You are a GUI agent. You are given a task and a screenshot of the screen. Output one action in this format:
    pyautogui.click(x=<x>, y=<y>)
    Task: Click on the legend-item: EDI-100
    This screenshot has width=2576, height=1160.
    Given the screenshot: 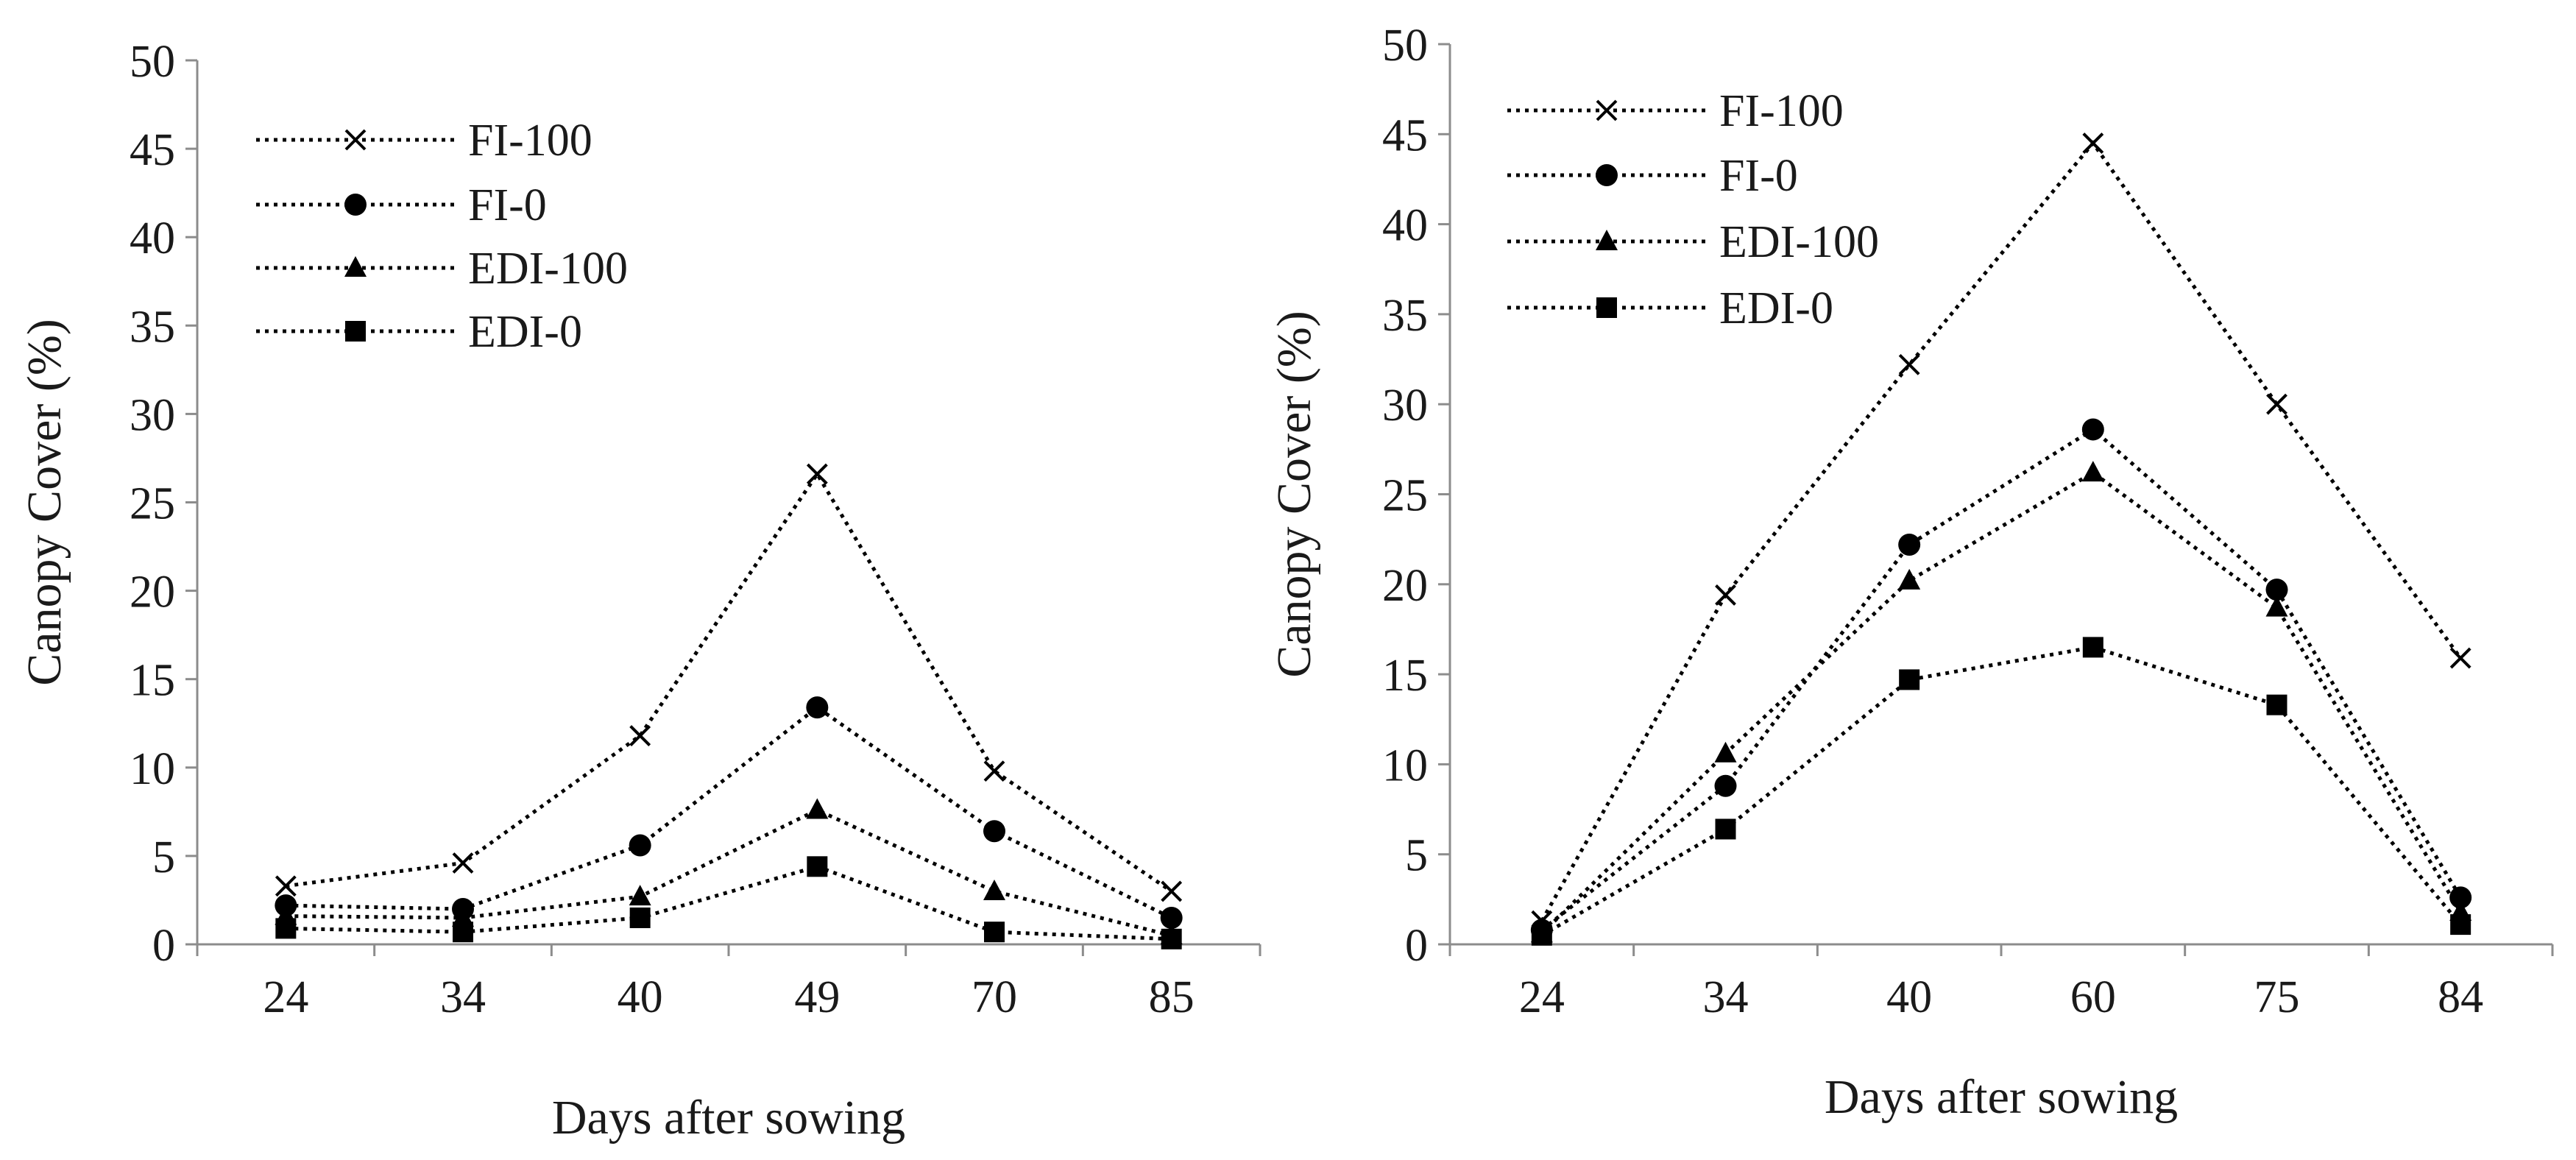 What is the action you would take?
    pyautogui.click(x=1693, y=242)
    